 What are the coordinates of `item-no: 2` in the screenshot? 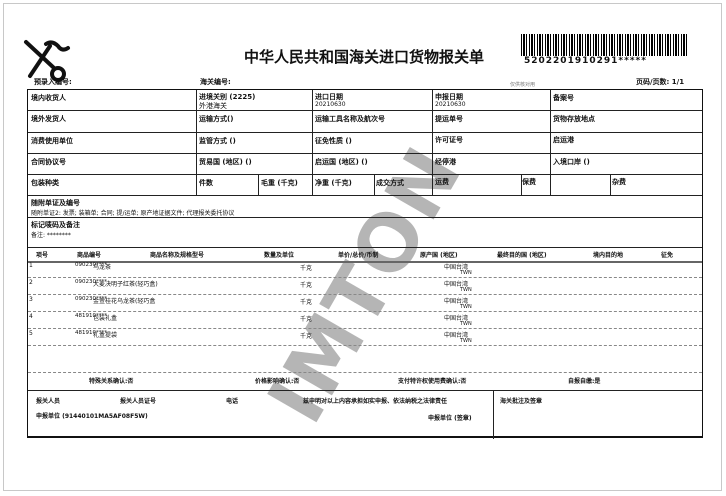 It's located at (31, 282).